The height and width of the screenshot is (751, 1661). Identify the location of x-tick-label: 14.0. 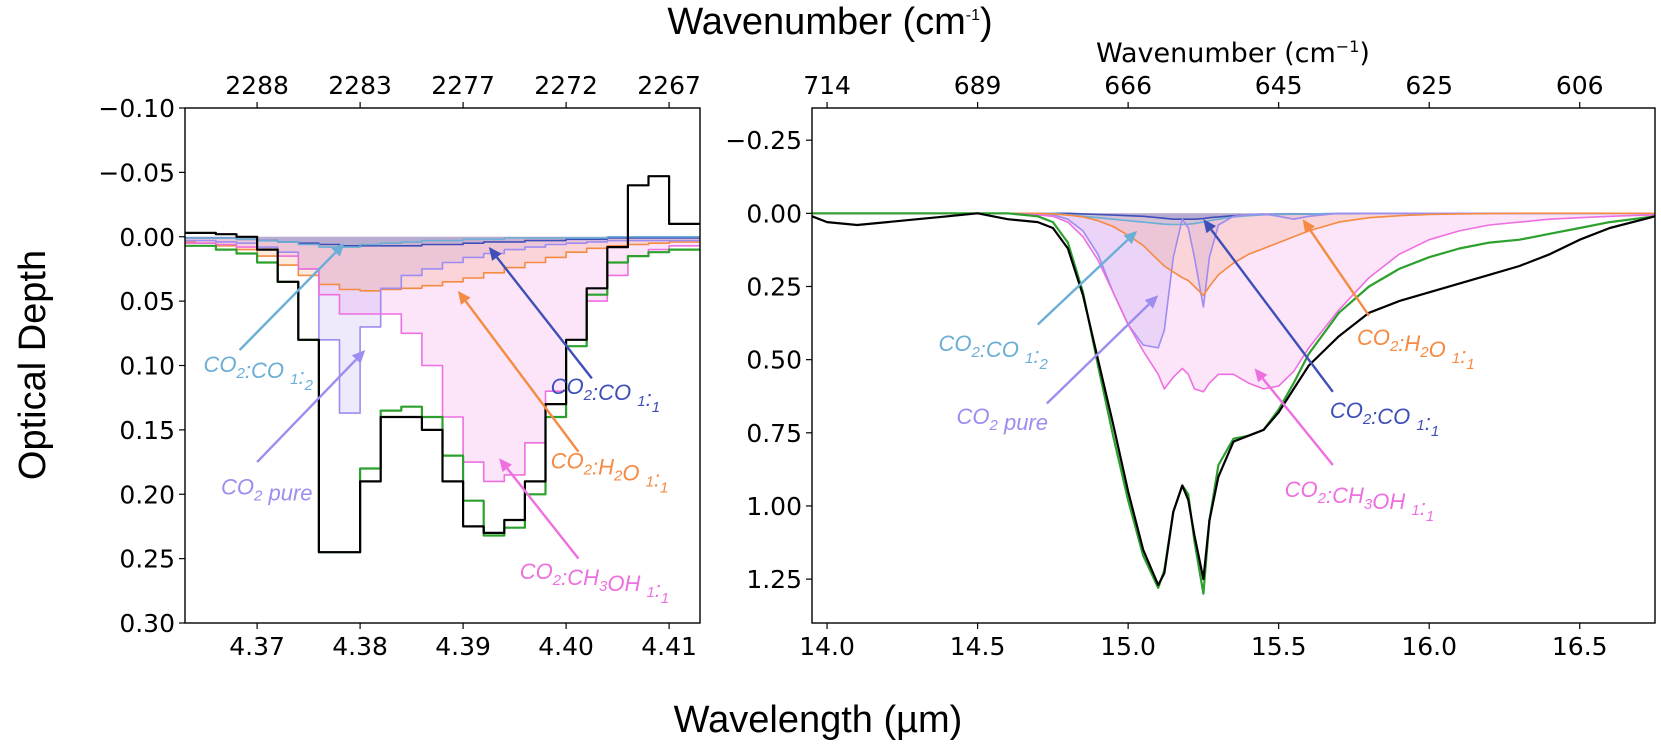
(827, 646).